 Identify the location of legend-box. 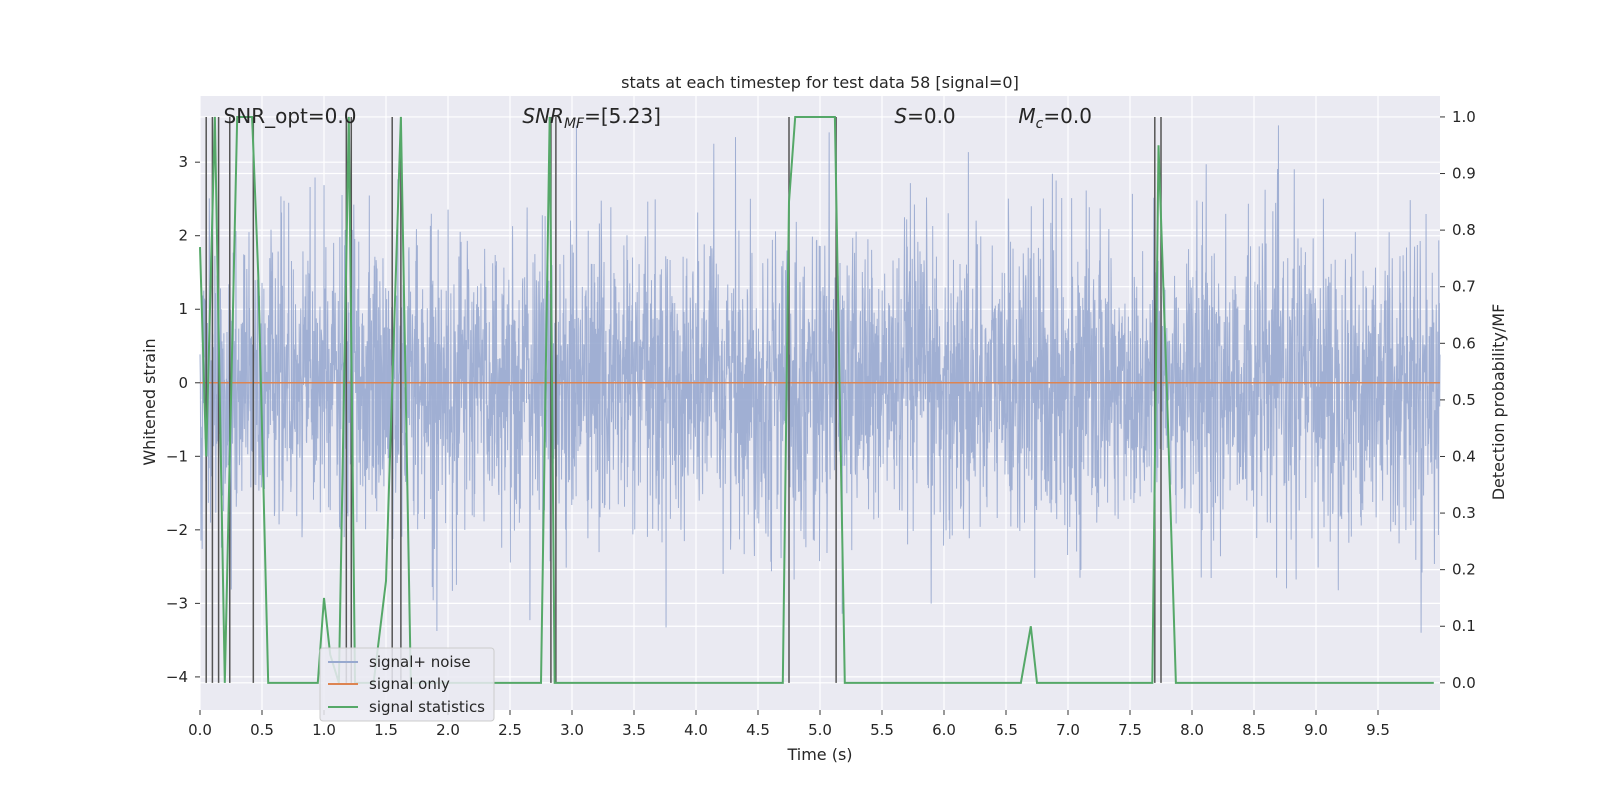
(407, 684).